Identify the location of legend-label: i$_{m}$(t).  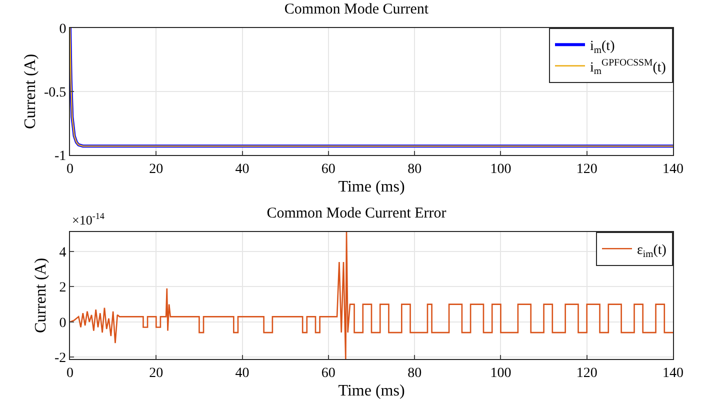
(603, 47).